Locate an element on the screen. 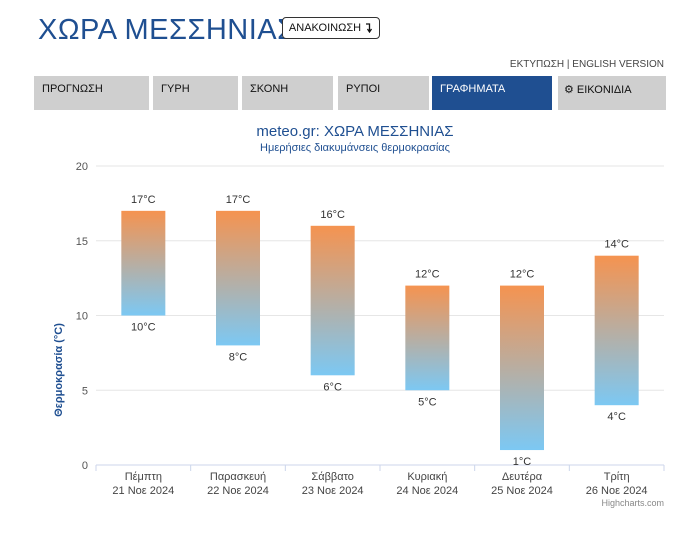 The height and width of the screenshot is (538, 688). x-tick-label-day: Σάββατο is located at coordinates (332, 477).